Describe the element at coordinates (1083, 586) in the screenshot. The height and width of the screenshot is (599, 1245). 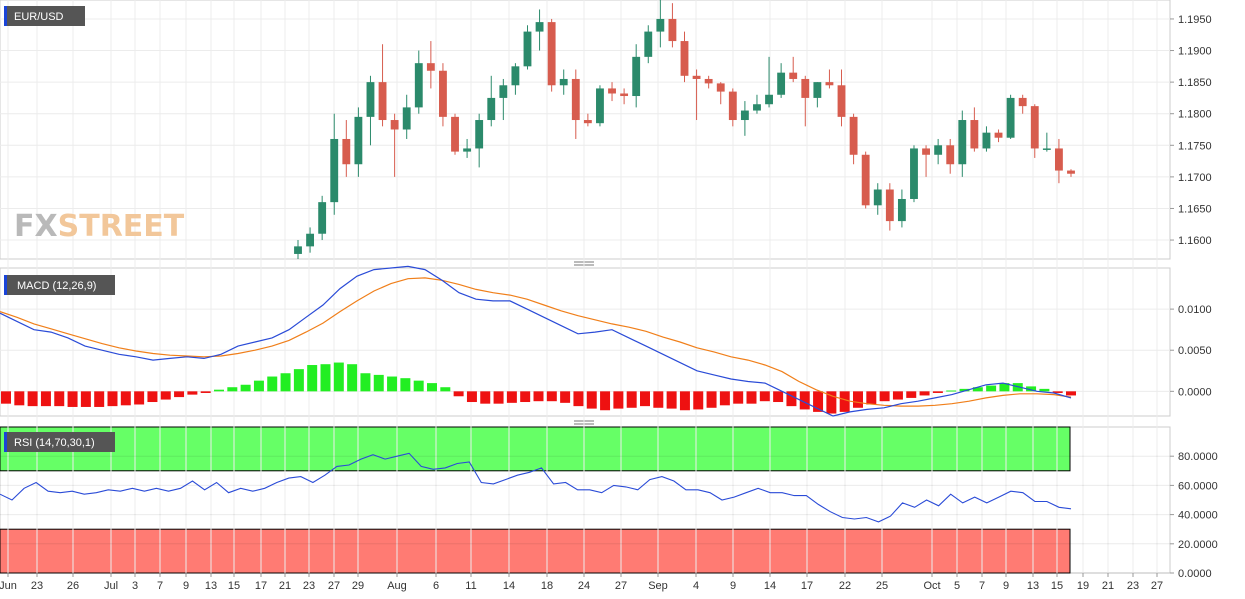
I see `x-tick-label: 19` at that location.